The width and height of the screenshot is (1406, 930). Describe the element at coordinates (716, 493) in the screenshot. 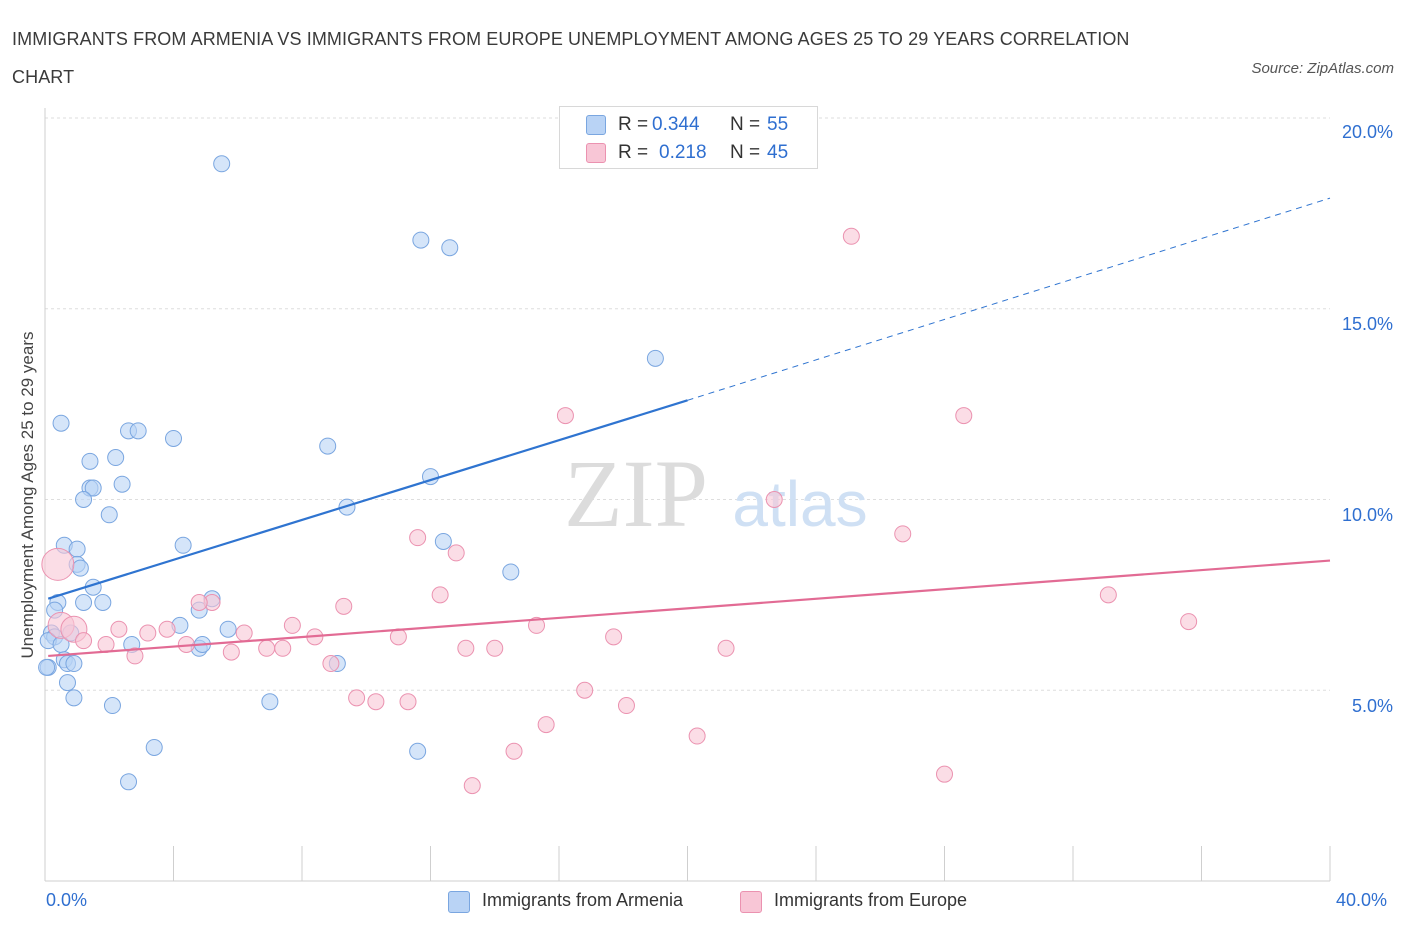

I see `watermark: ZIP atlas` at that location.